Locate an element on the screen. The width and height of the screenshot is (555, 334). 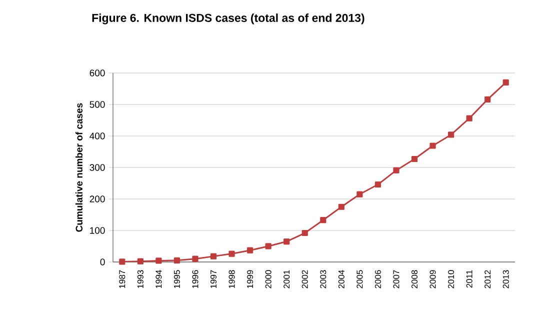
x-tick-label: 2005 is located at coordinates (359, 279).